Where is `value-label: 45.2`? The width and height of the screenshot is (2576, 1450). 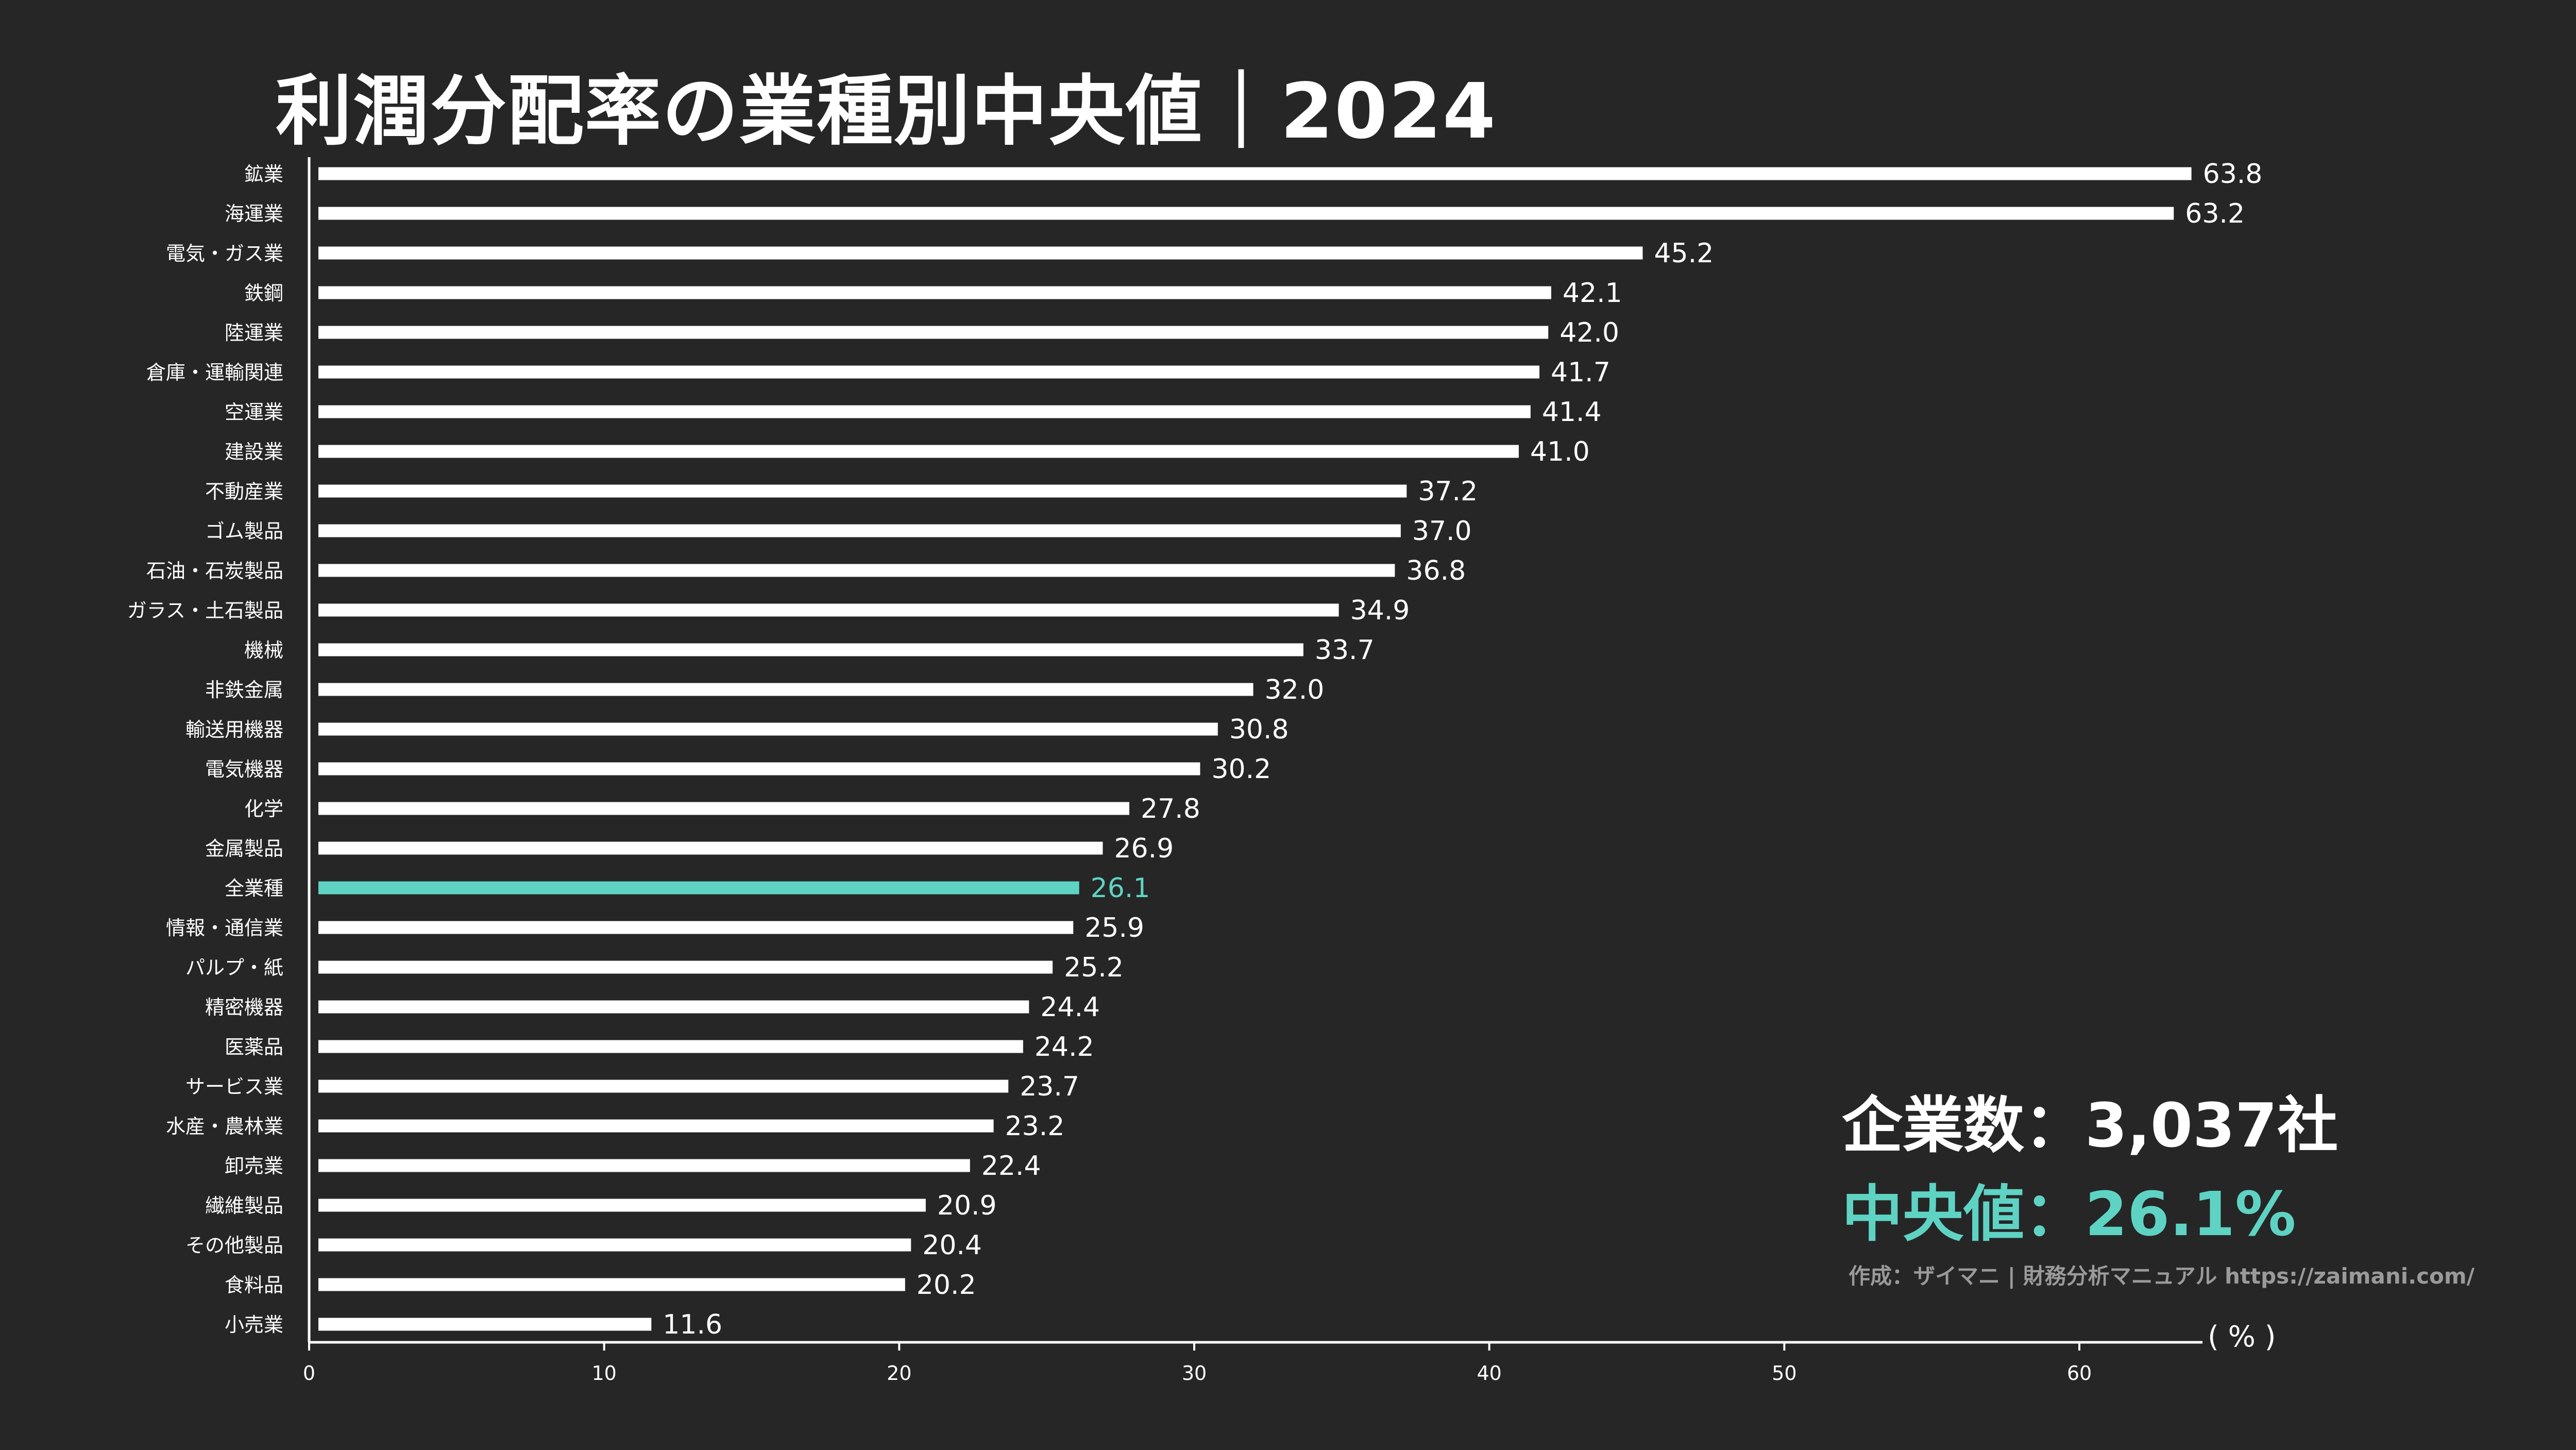 value-label: 45.2 is located at coordinates (1684, 253).